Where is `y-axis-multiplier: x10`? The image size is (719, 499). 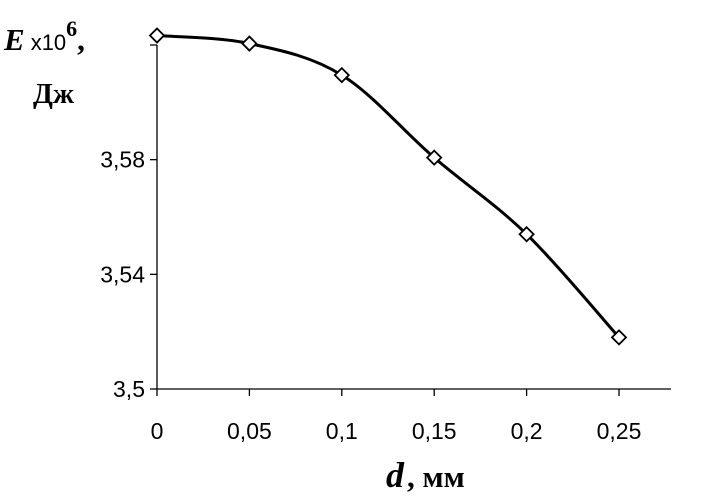 y-axis-multiplier: x10 is located at coordinates (48, 42).